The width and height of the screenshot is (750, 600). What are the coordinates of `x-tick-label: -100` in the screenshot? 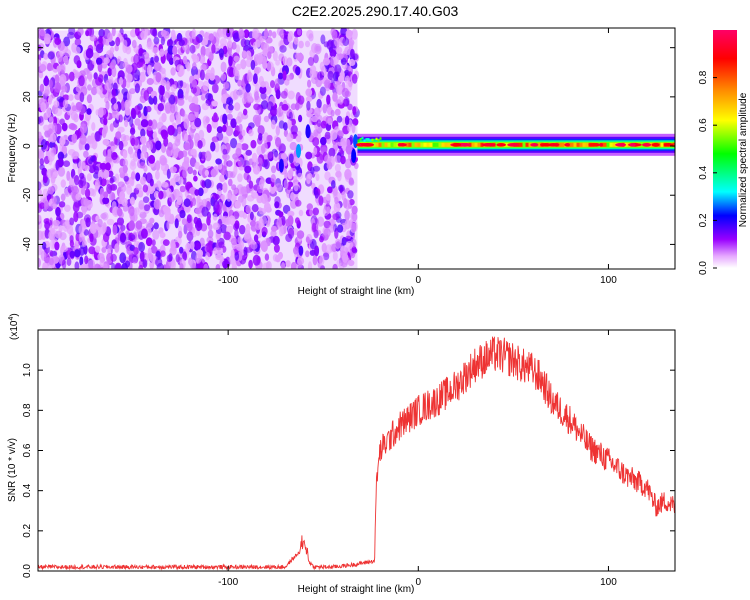 It's located at (228, 280).